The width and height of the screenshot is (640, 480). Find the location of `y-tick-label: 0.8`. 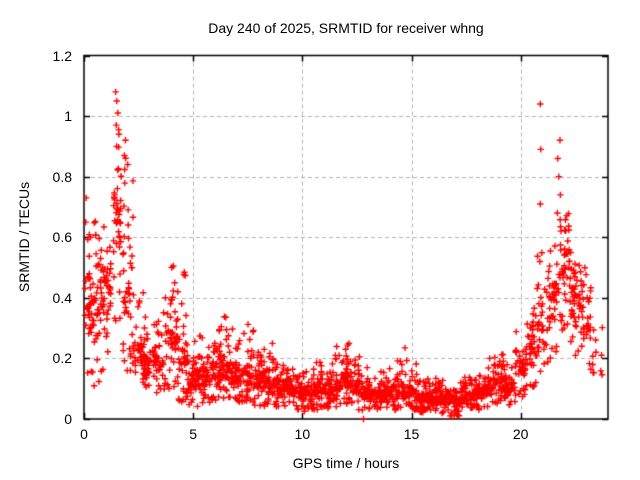

y-tick-label: 0.8 is located at coordinates (62, 176).